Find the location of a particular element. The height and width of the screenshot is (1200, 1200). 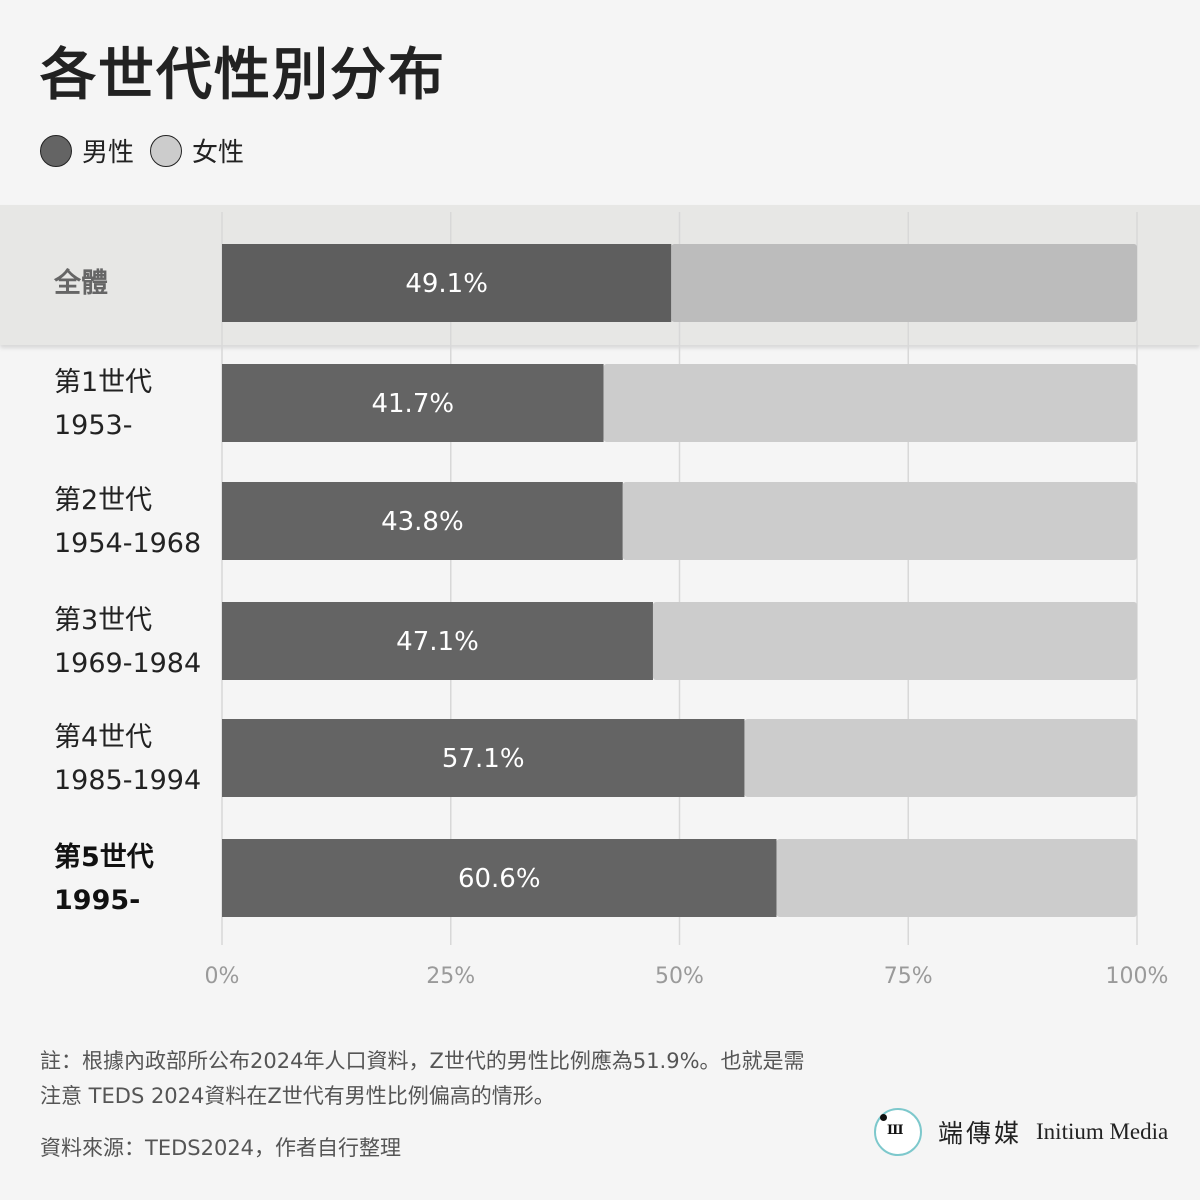

category-years: 1995- is located at coordinates (97, 900).